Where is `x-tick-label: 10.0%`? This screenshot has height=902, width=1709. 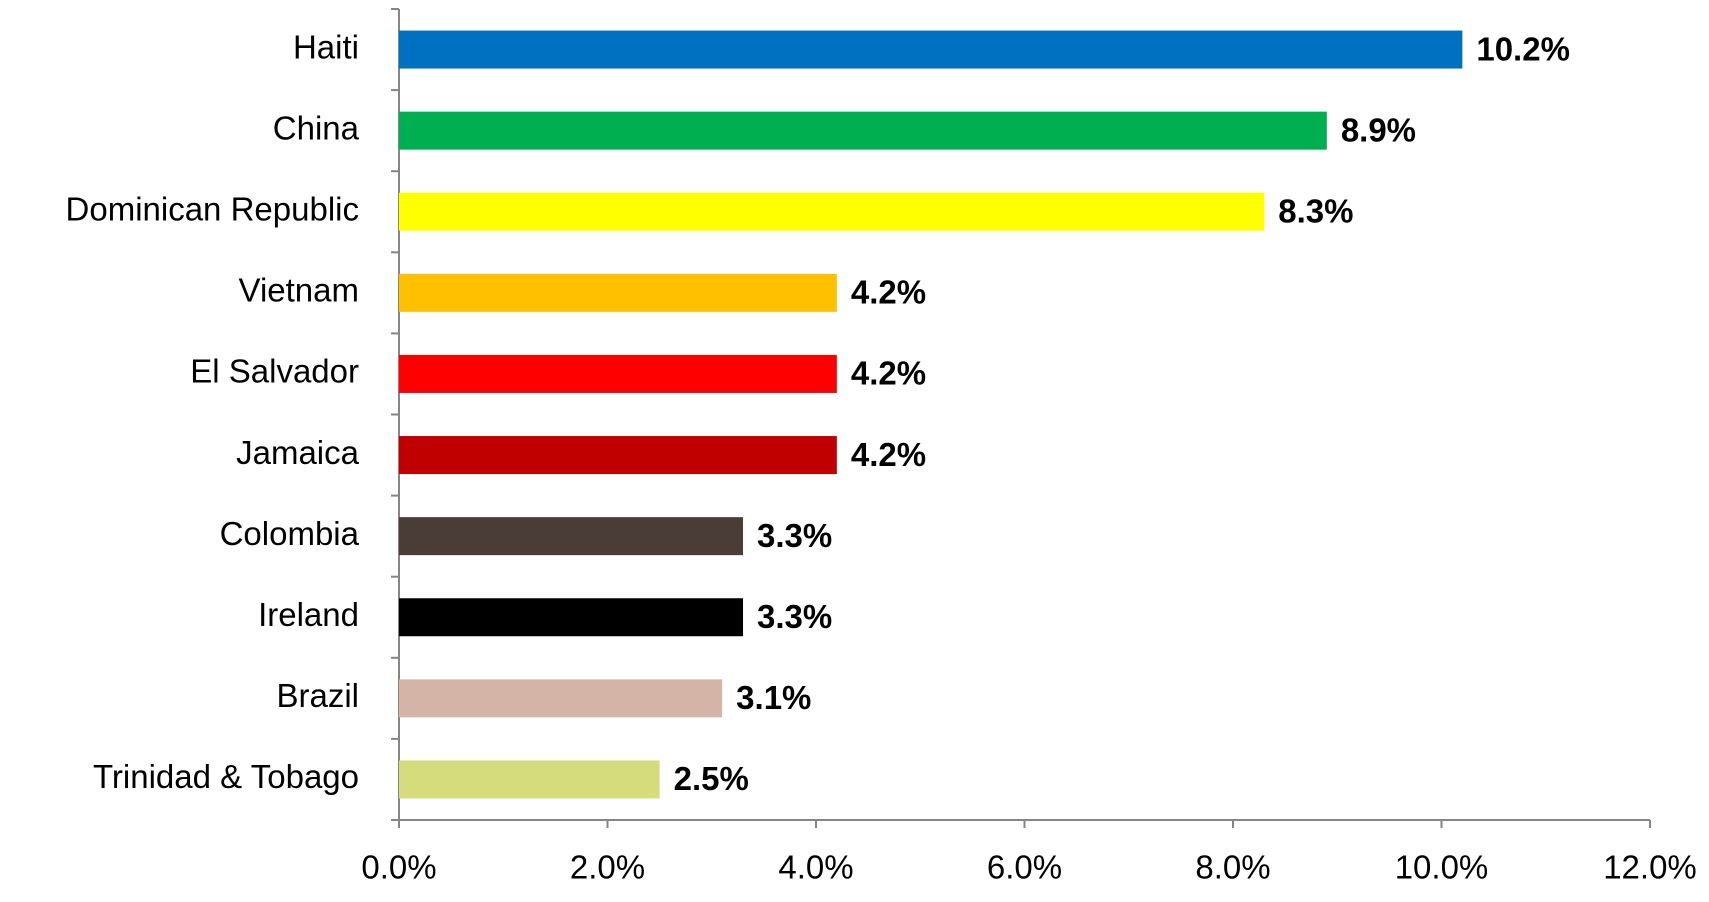 x-tick-label: 10.0% is located at coordinates (1442, 867).